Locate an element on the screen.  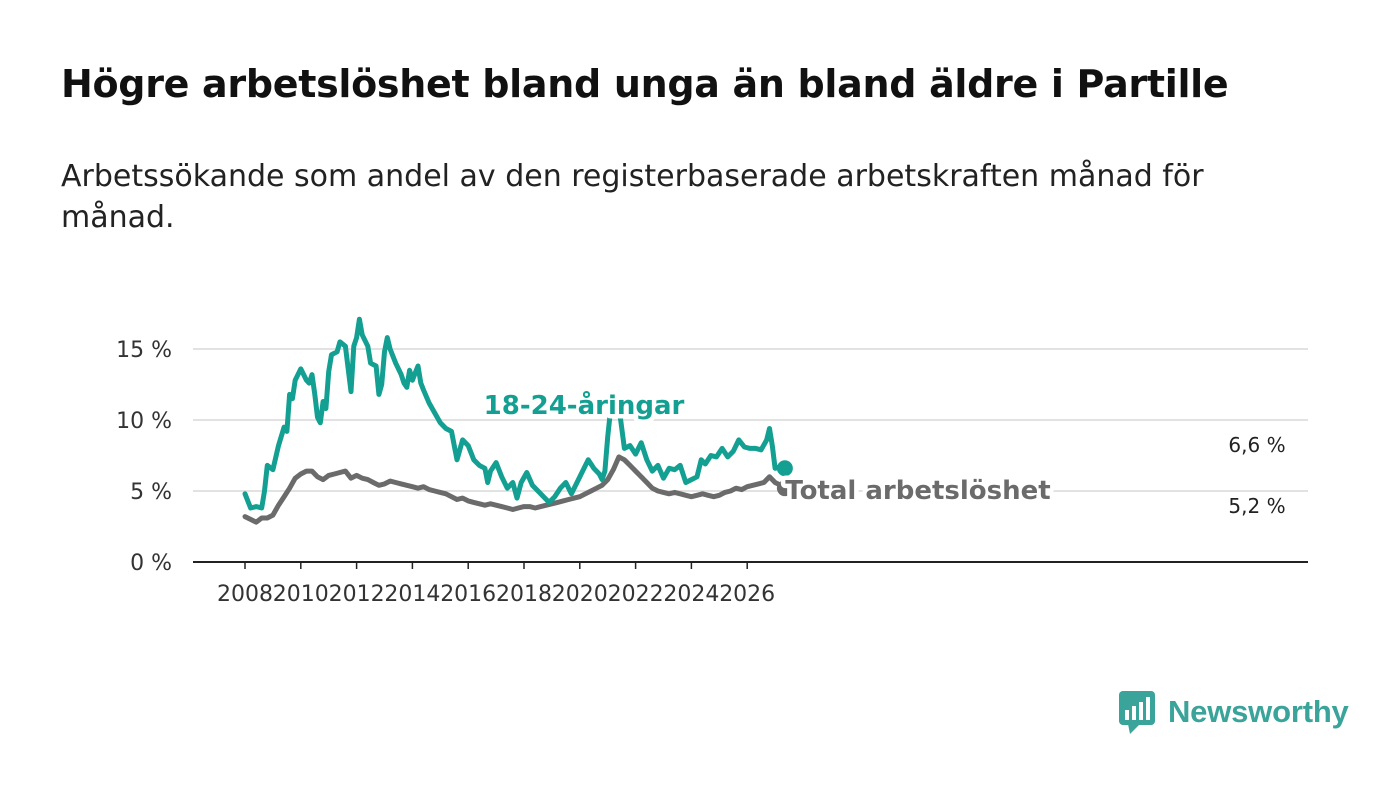
brand-name: Newsworthy is located at coordinates (1258, 711).